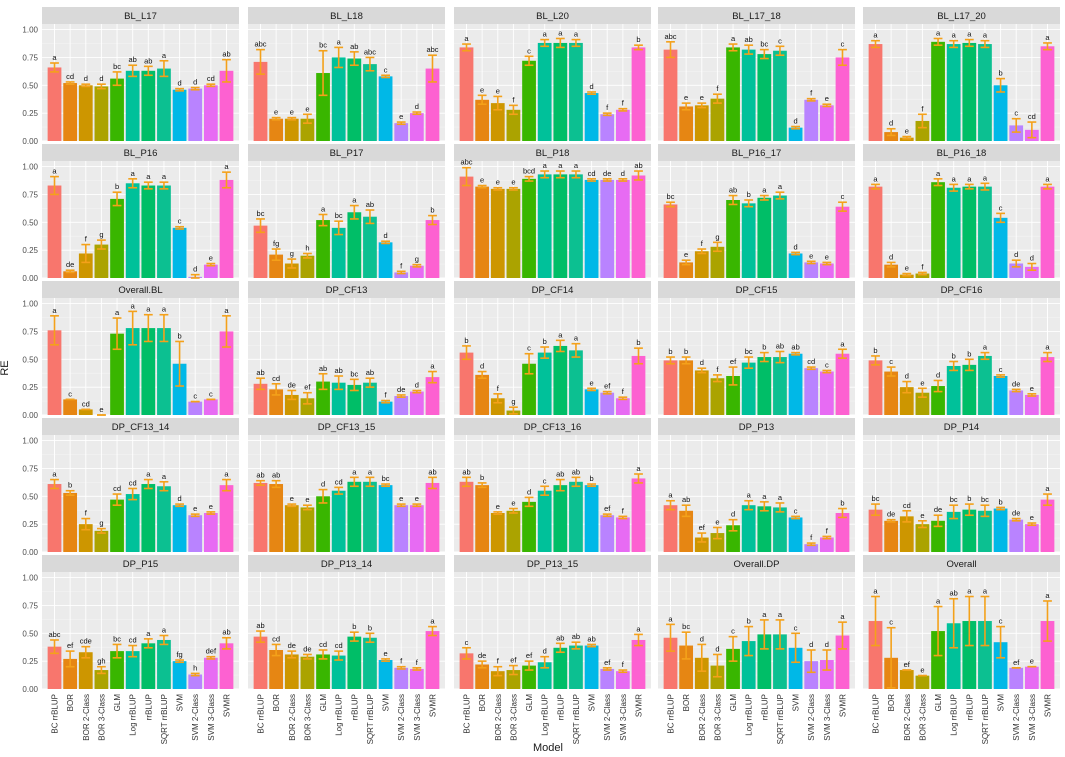 This screenshot has height=757, width=1065. Describe the element at coordinates (513, 660) in the screenshot. I see `significance-letter: ef` at that location.